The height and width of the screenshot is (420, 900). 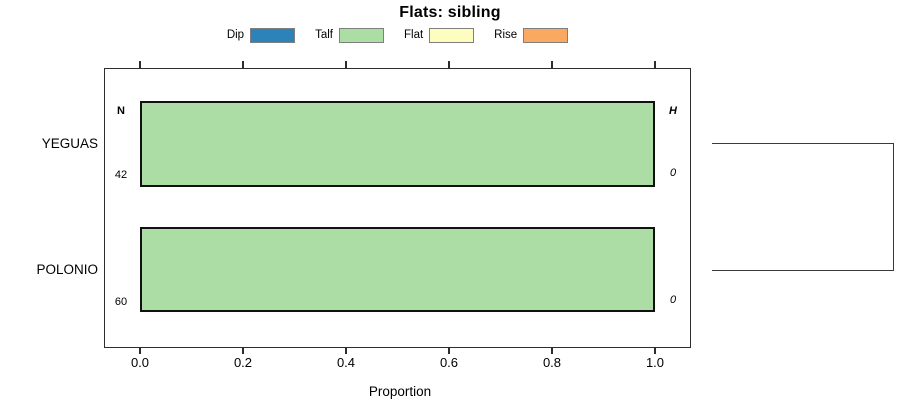 I want to click on legend-swatch-flat, so click(x=452, y=35).